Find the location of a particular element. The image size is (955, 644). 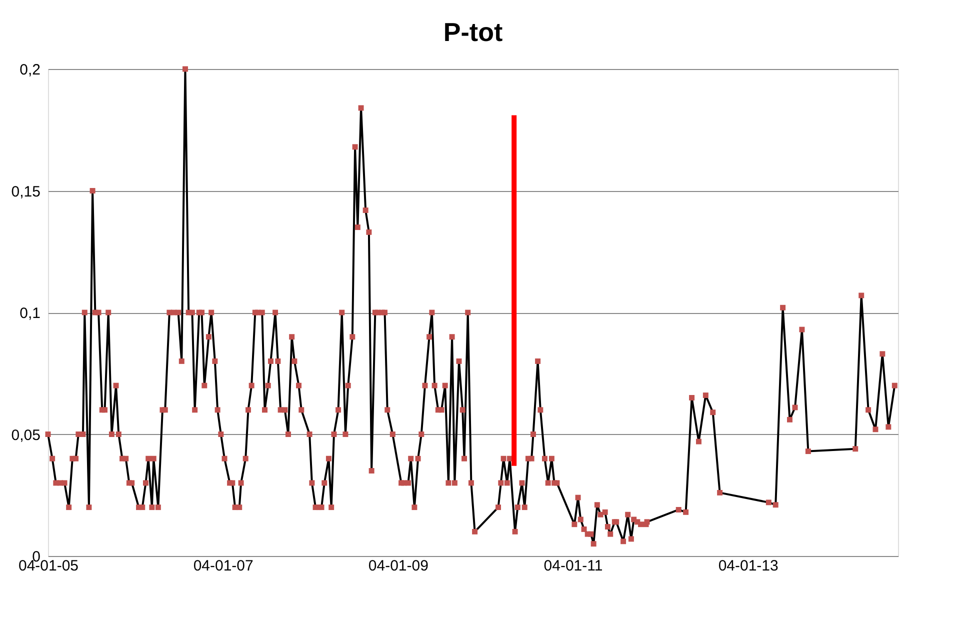

chart-title: P-tot is located at coordinates (473, 32).